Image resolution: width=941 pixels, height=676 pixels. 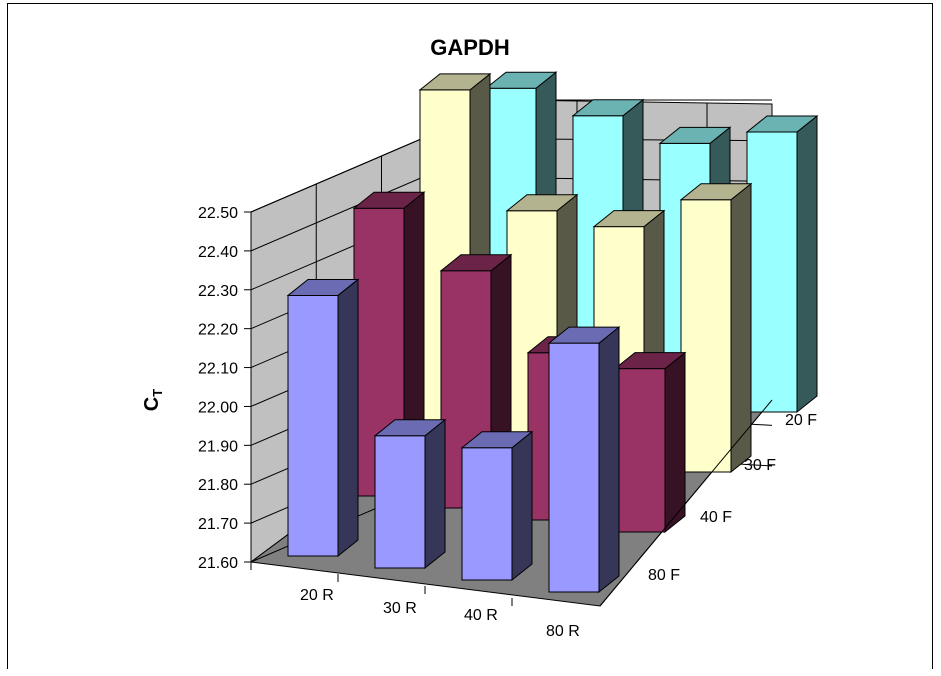 What do you see at coordinates (218, 407) in the screenshot?
I see `y-tick-label: 22.00` at bounding box center [218, 407].